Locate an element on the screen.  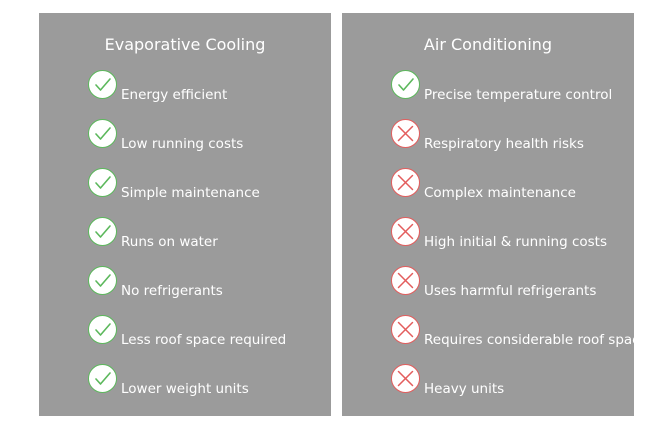
list-item: Energy efficient is located at coordinates (185, 94).